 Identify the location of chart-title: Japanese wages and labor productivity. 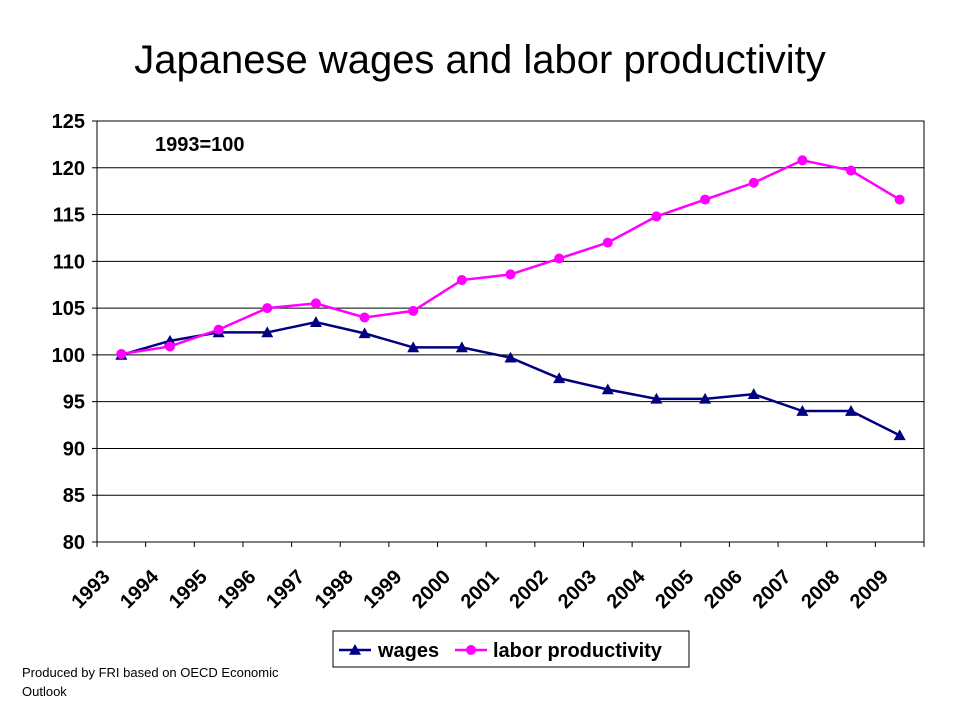
(480, 60).